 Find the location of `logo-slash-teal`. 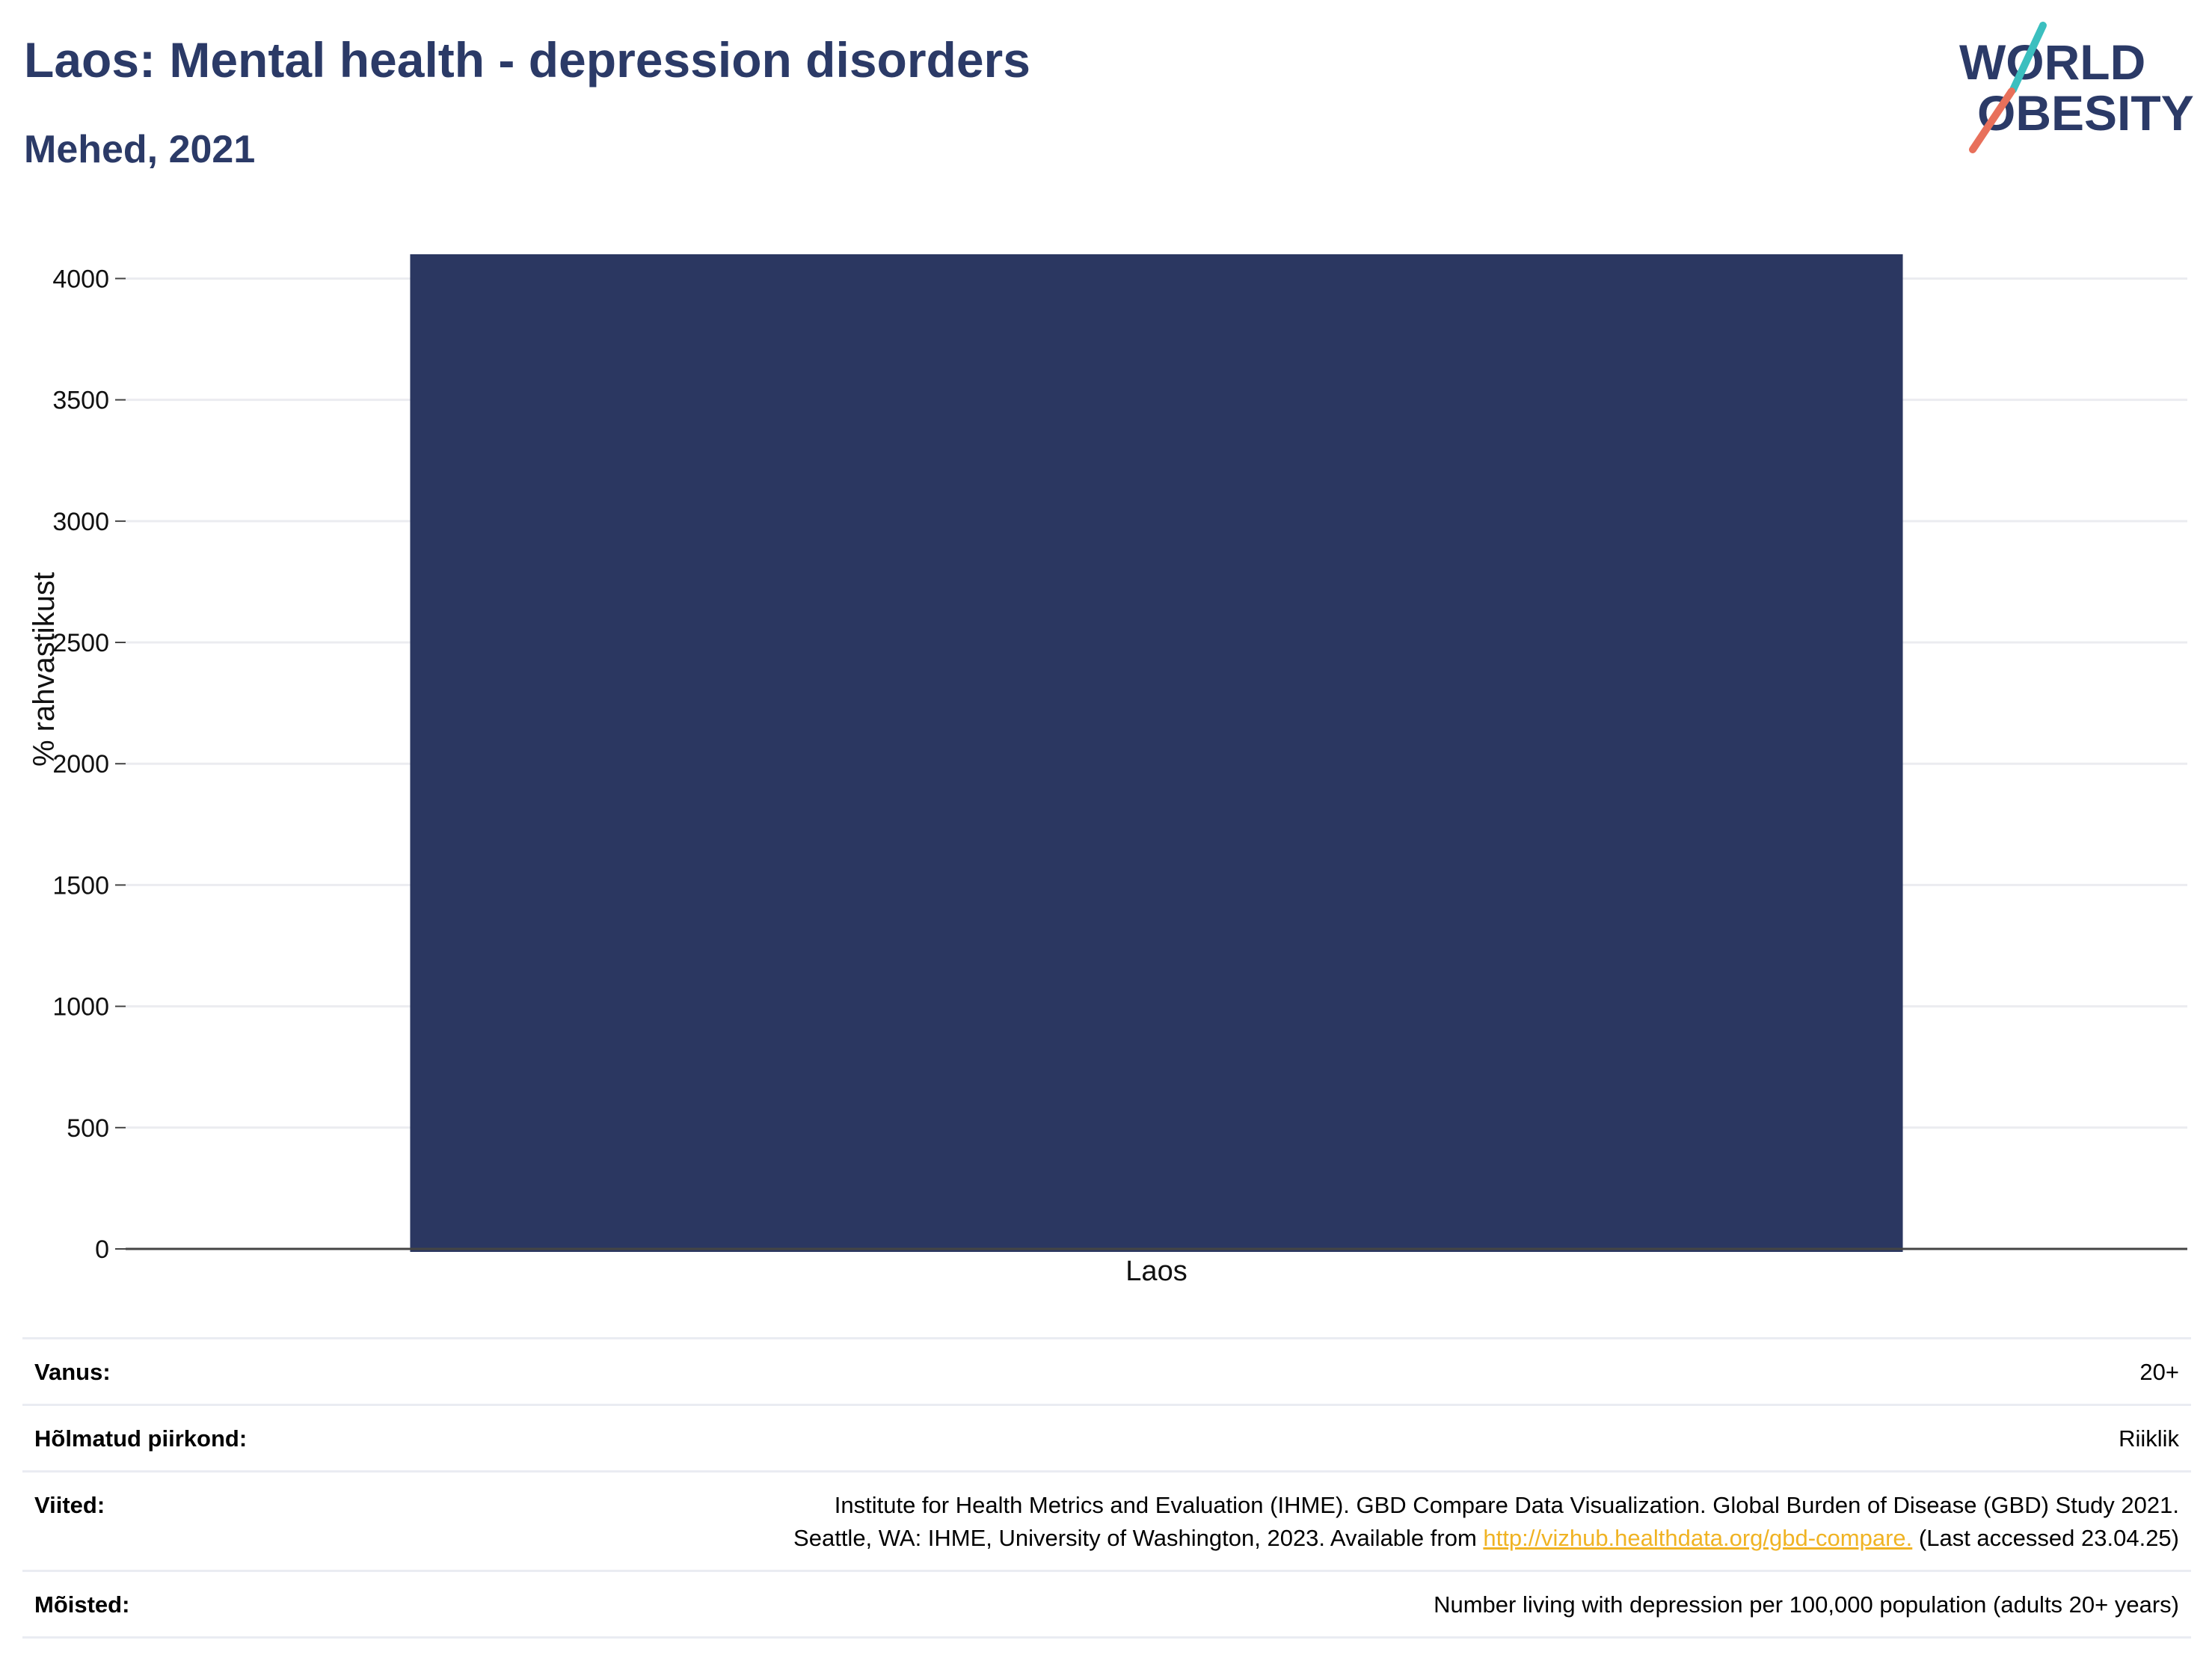

logo-slash-teal is located at coordinates (2028, 57).